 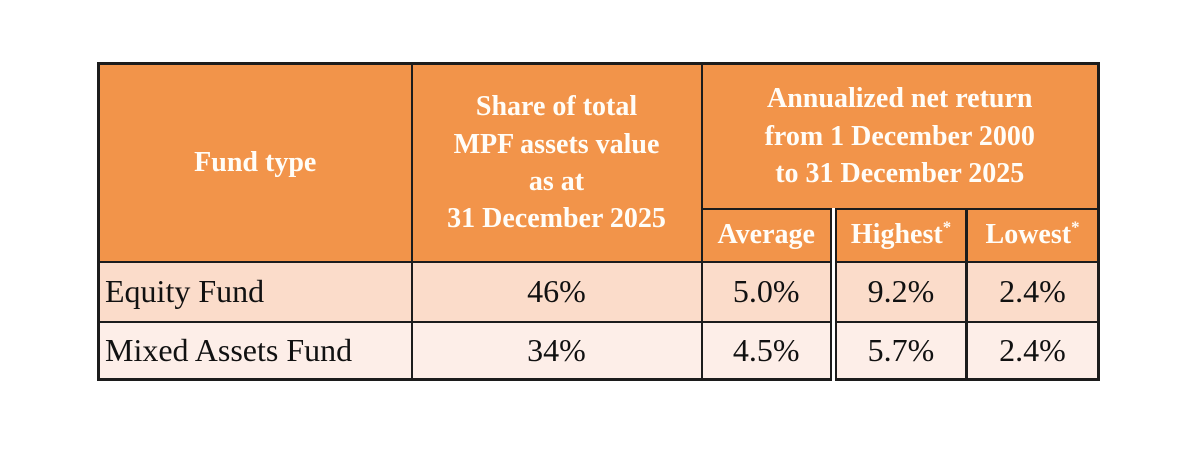 What do you see at coordinates (255, 350) in the screenshot?
I see `fund-name-cell: Mixed Assets Fund` at bounding box center [255, 350].